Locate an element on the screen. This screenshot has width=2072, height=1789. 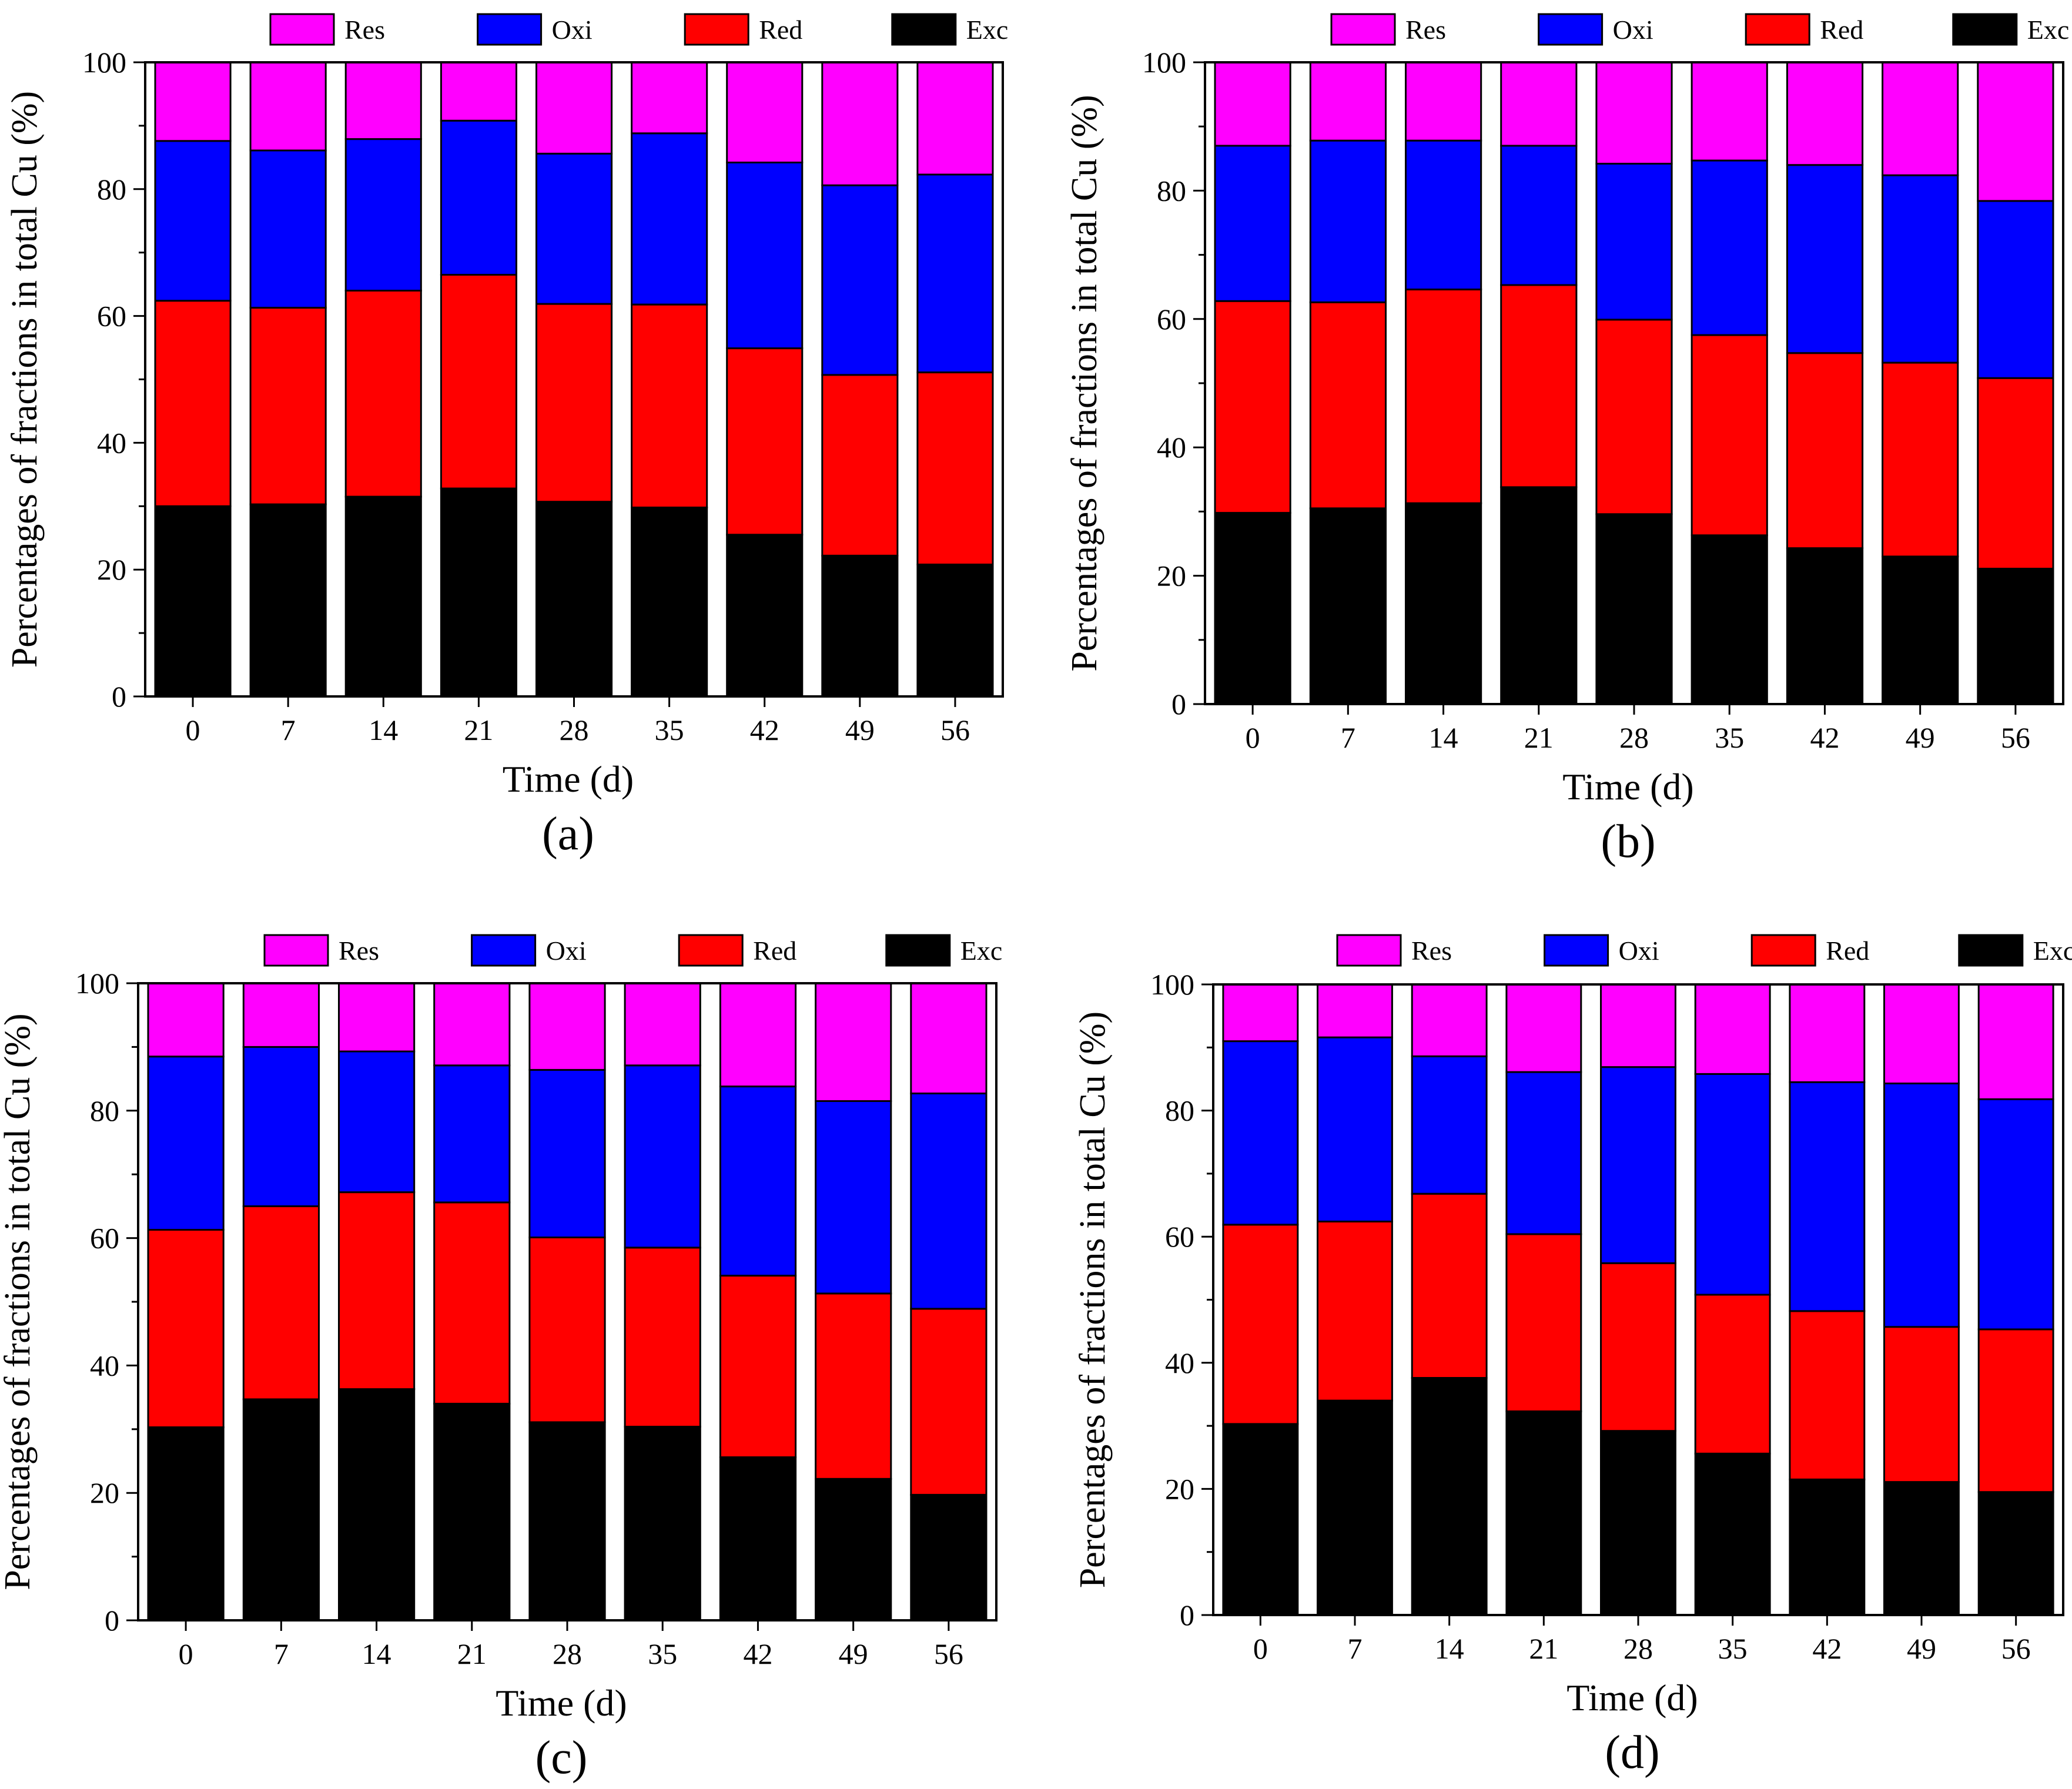
legend-swatch-oxi is located at coordinates (510, 29).